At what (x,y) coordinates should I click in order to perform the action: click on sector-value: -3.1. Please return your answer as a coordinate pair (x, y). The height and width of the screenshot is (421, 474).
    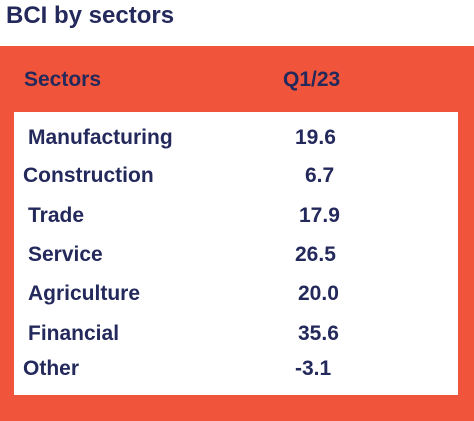
    Looking at the image, I should click on (313, 368).